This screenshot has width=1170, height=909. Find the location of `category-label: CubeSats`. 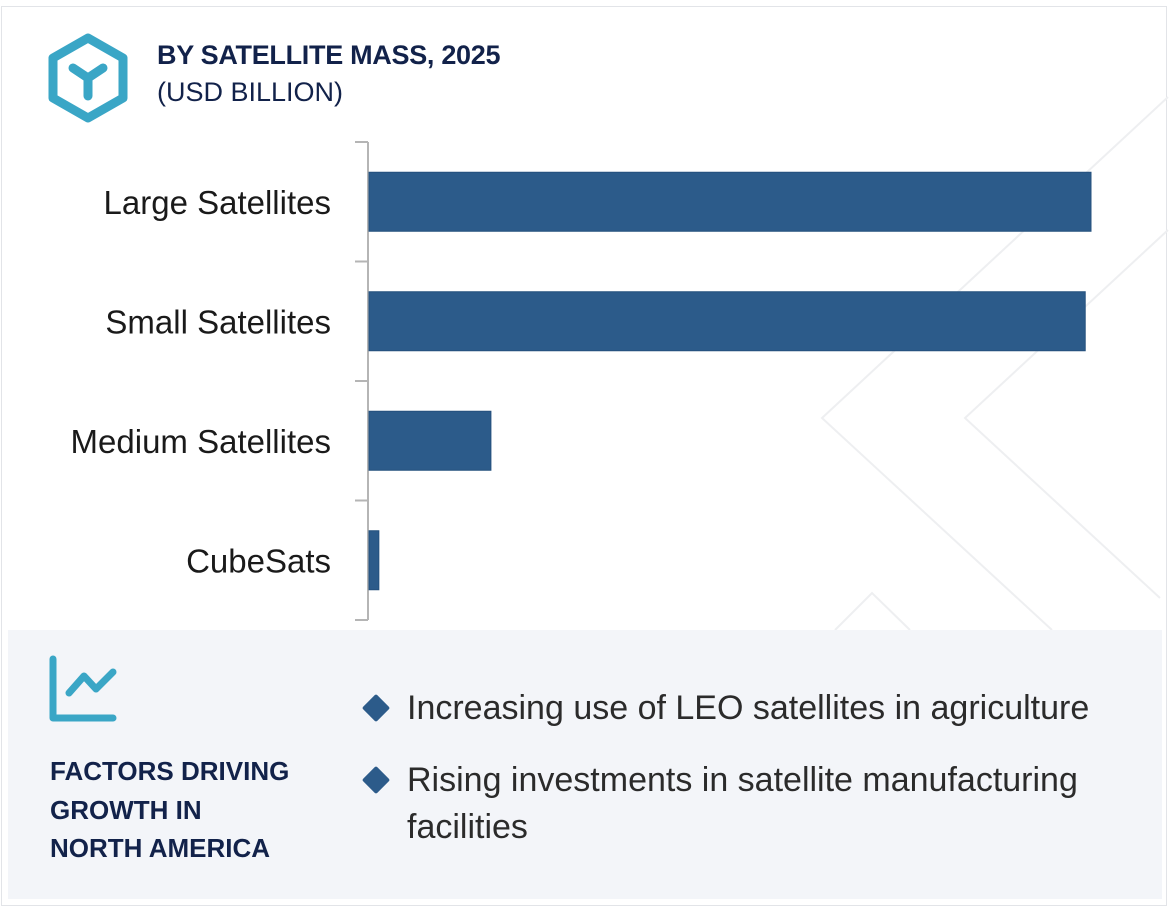

category-label: CubeSats is located at coordinates (258, 560).